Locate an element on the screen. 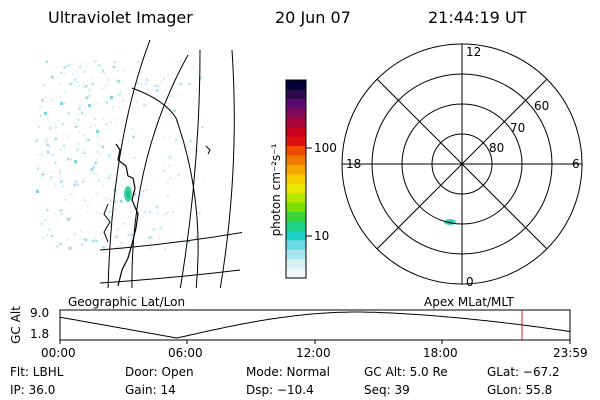  altitude-plot is located at coordinates (315, 326).